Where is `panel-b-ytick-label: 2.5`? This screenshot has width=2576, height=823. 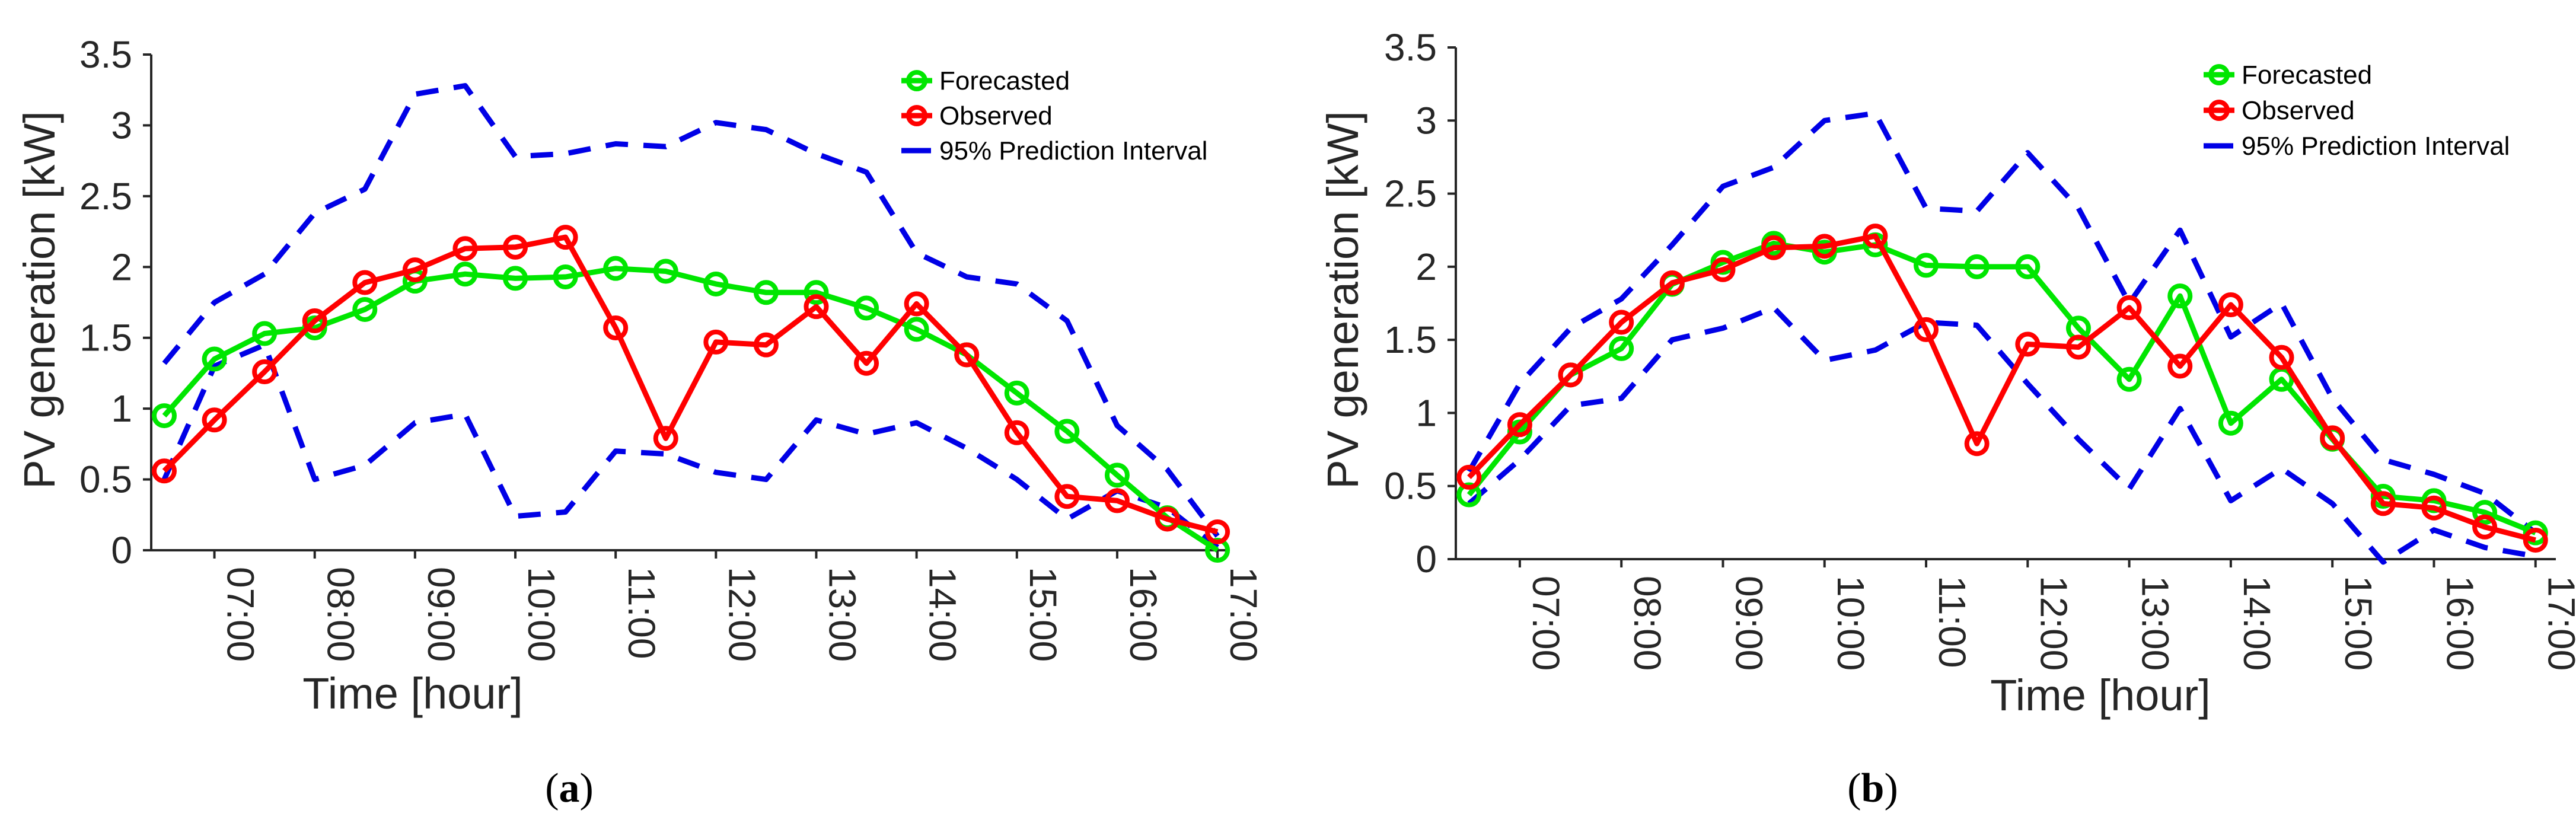 panel-b-ytick-label: 2.5 is located at coordinates (1410, 194).